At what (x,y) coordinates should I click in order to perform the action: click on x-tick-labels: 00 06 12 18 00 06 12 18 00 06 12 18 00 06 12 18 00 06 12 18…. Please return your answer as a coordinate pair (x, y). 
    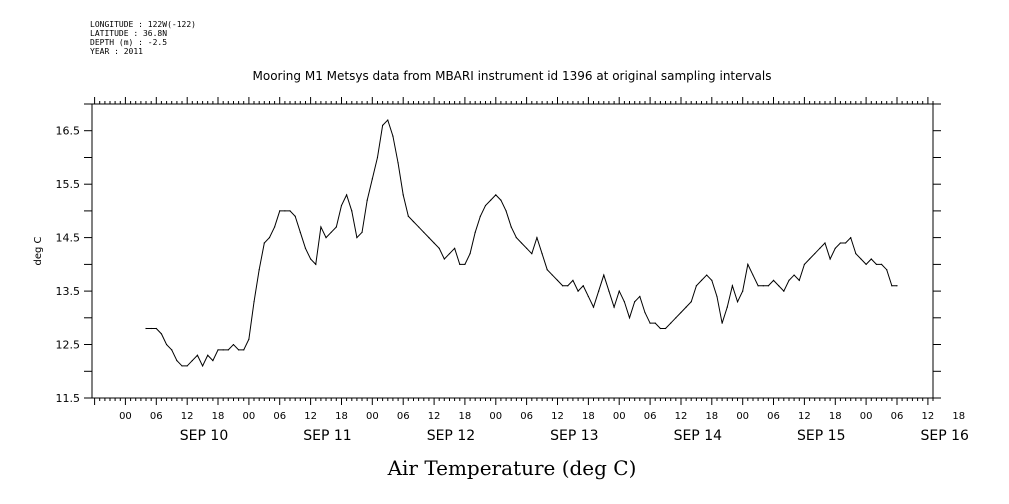
    Looking at the image, I should click on (544, 427).